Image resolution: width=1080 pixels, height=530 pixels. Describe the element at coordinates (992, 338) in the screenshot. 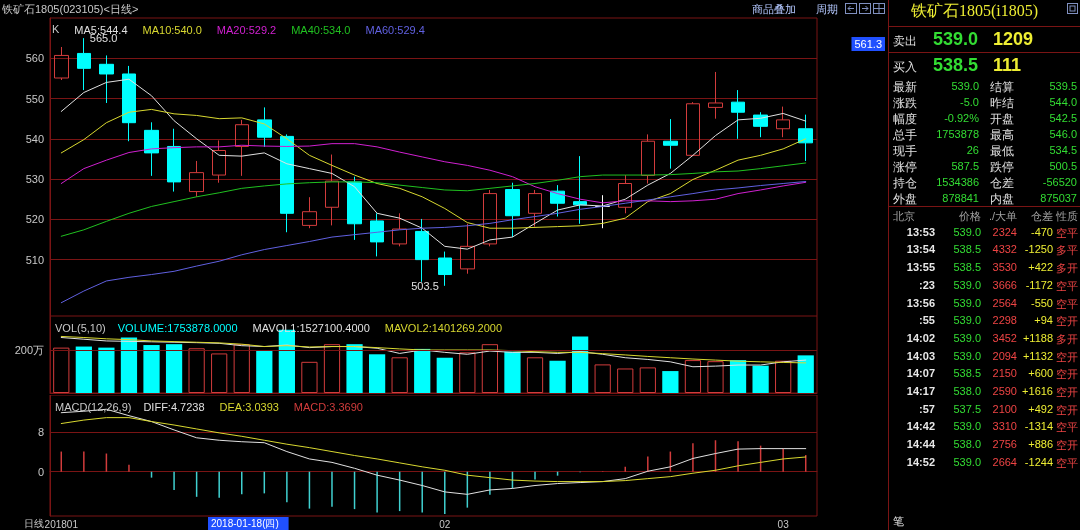

I see `text: 14:02 539.0 3452 +1188 多开` at that location.